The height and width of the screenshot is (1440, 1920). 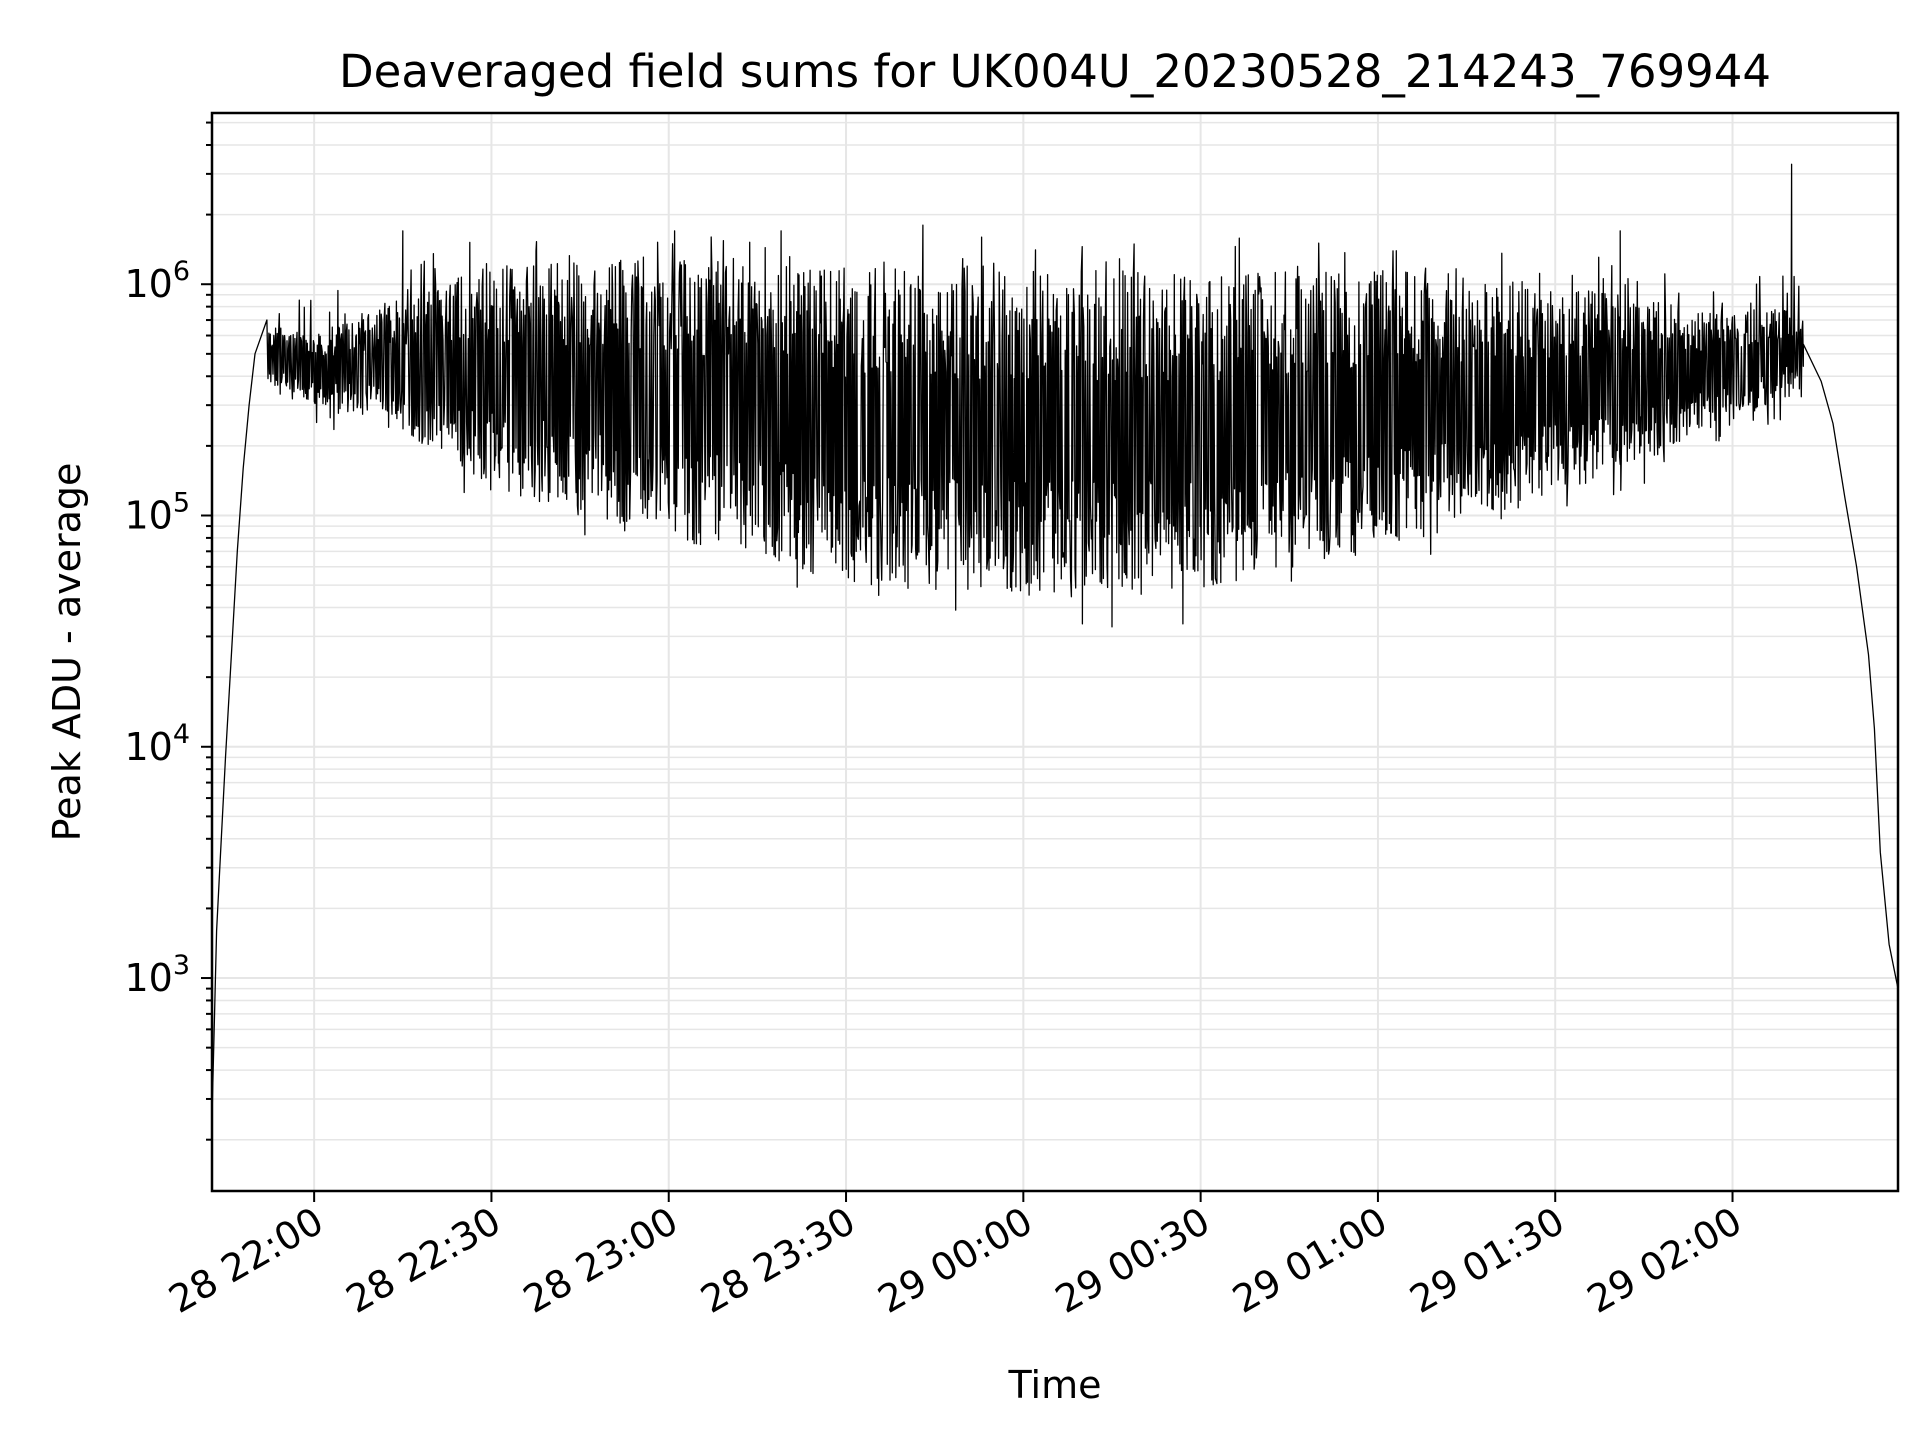 I want to click on y-ticks: 103 104 105 106, so click(x=168, y=631).